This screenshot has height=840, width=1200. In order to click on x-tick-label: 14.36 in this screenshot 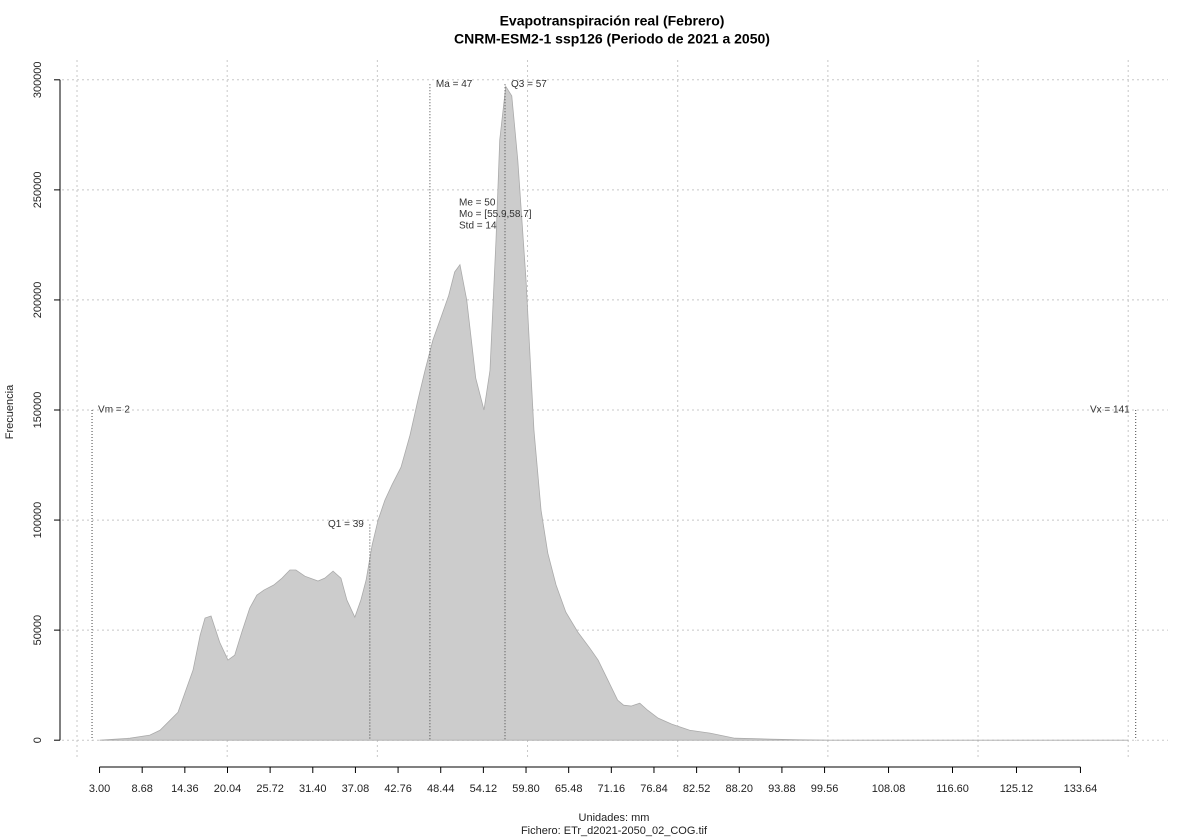, I will do `click(185, 789)`.